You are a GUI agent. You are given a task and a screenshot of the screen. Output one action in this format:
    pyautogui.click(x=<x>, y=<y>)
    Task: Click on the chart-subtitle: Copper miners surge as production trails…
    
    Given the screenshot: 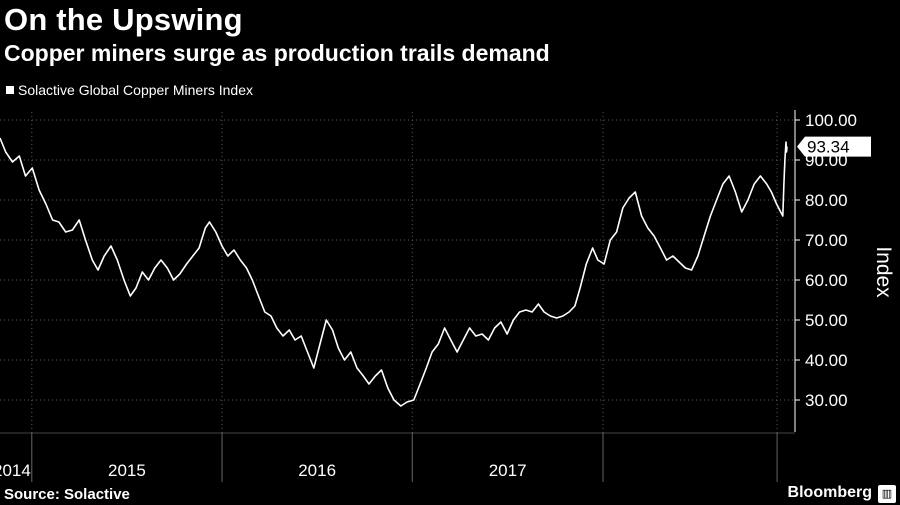 What is the action you would take?
    pyautogui.click(x=277, y=53)
    